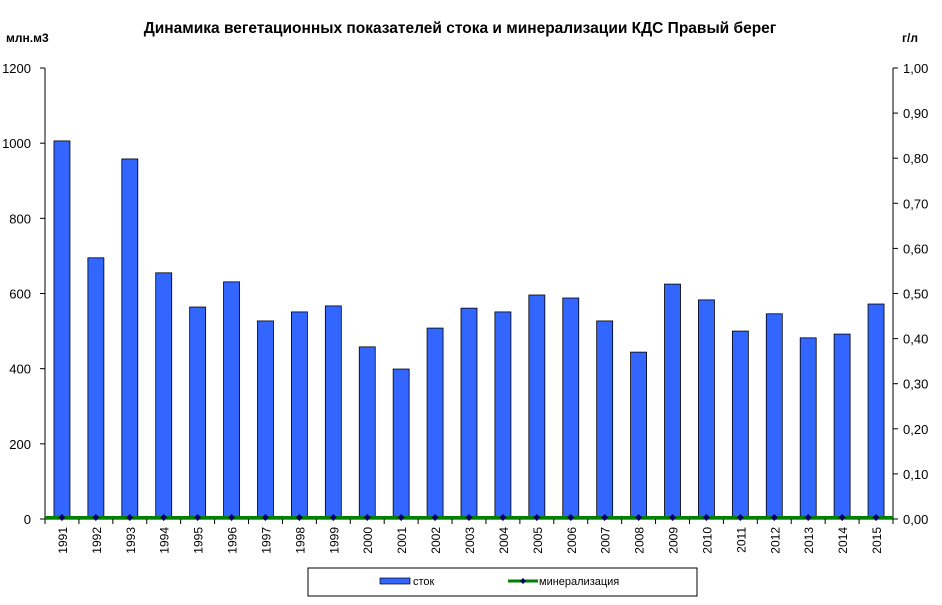  What do you see at coordinates (774, 517) in the screenshot?
I see `mineralization-point-2012` at bounding box center [774, 517].